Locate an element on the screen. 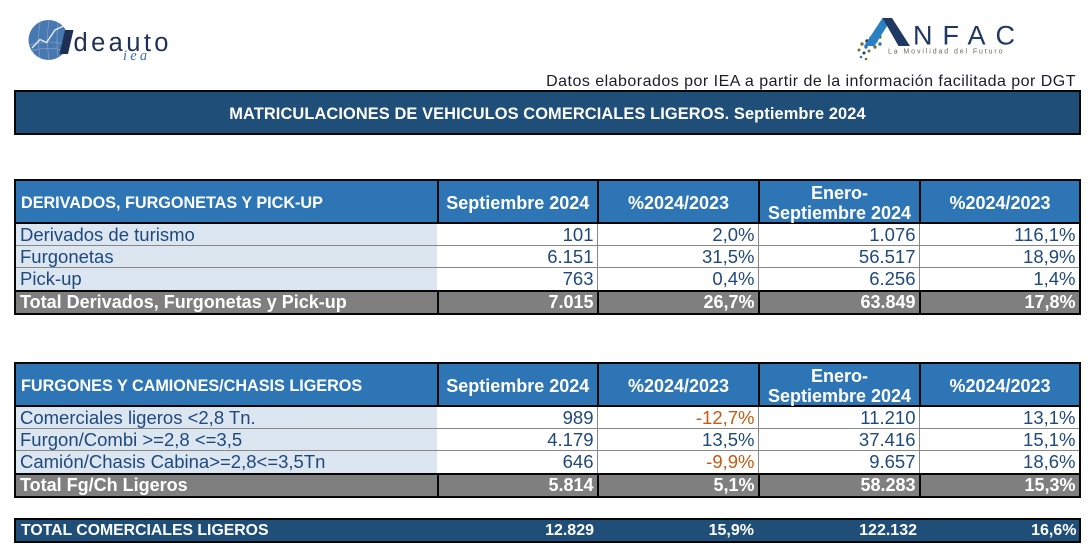 The height and width of the screenshot is (558, 1092). ideauto-chart-line is located at coordinates (47, 37).